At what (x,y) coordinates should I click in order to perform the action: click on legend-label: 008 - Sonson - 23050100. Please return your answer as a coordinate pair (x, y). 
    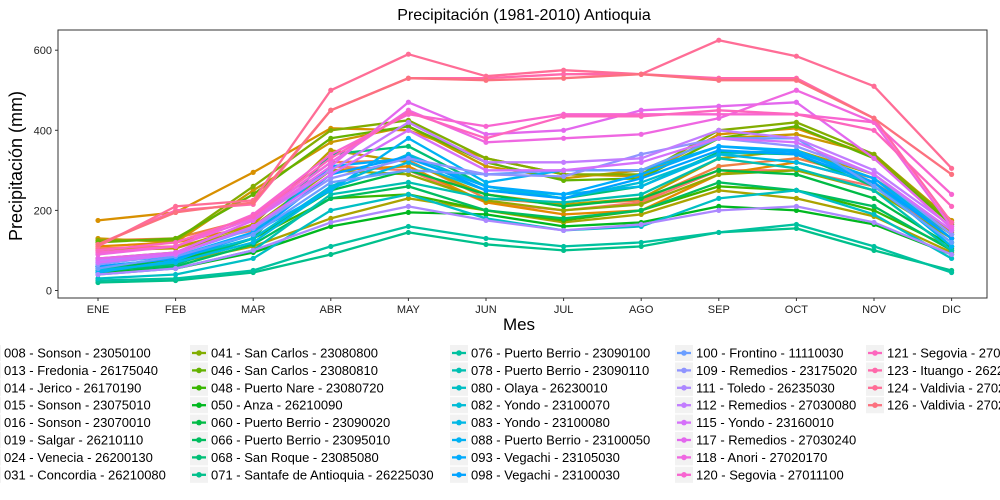
    Looking at the image, I should click on (77, 353).